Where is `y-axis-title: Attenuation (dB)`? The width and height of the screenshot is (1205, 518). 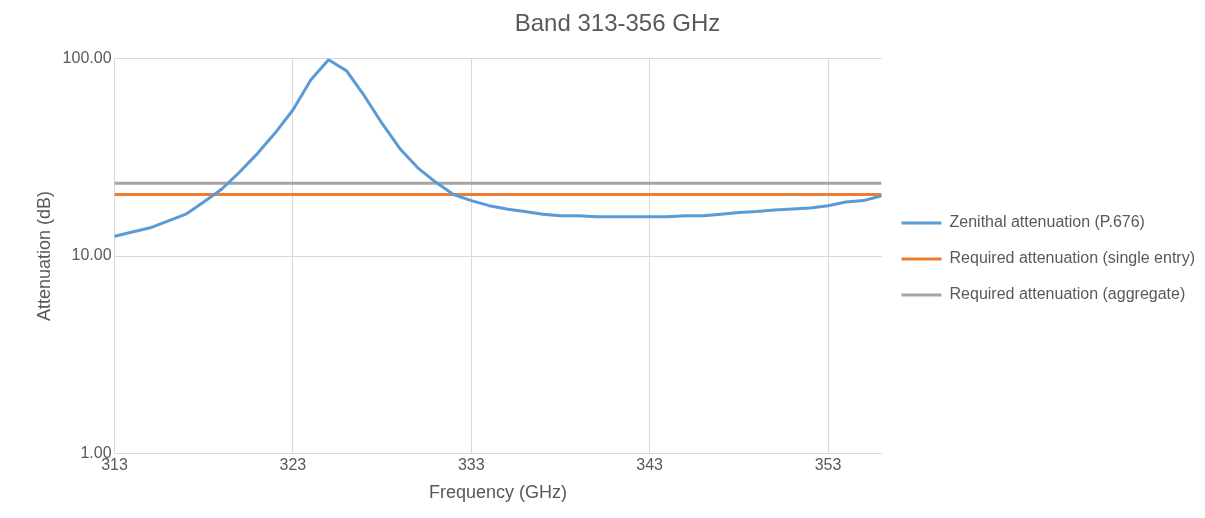
y-axis-title: Attenuation (dB) is located at coordinates (43, 256).